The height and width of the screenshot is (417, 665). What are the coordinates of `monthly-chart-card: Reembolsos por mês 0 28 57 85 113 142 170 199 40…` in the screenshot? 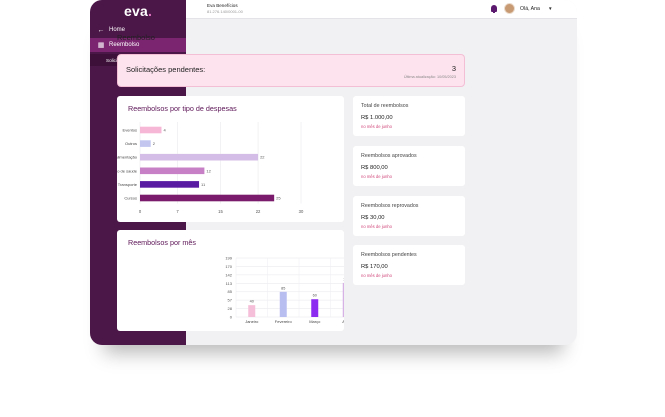 It's located at (230, 280).